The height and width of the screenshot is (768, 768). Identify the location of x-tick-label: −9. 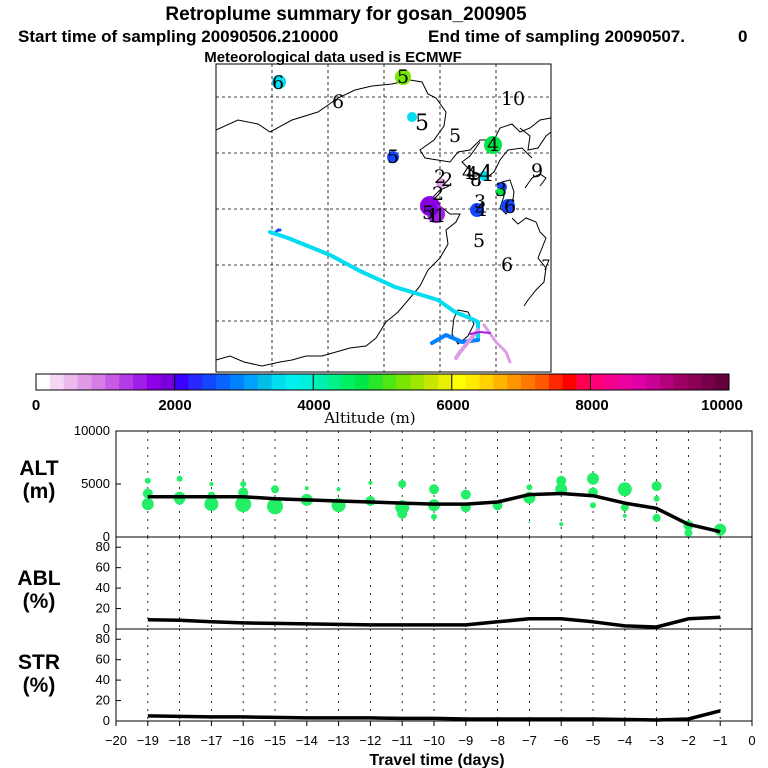
(465, 740).